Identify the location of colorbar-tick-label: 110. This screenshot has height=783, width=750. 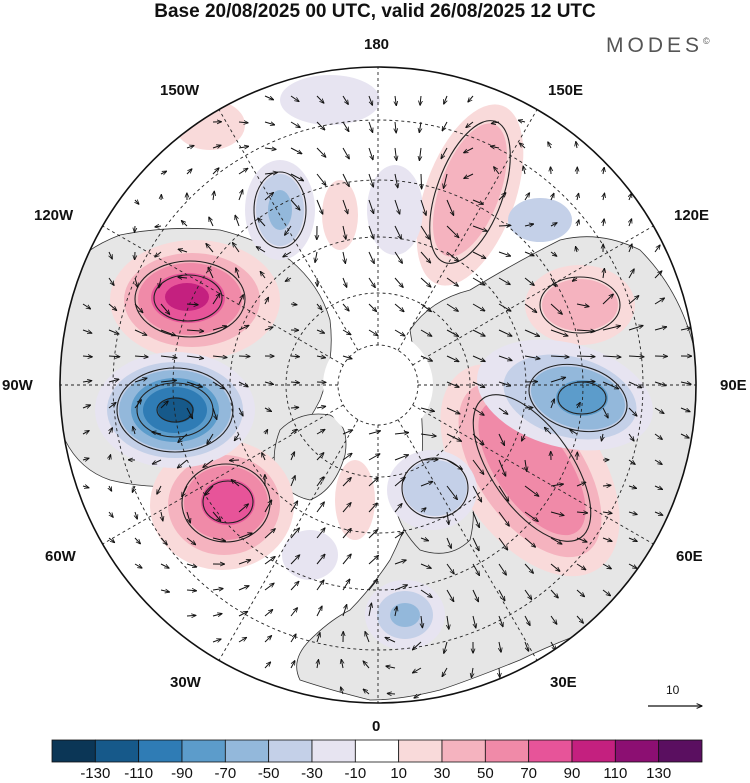
(615, 773).